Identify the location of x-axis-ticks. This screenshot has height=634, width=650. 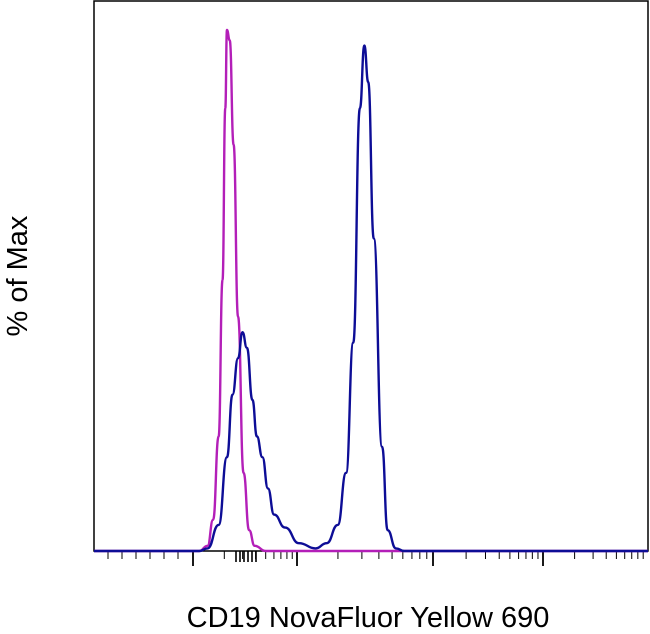
(375, 558).